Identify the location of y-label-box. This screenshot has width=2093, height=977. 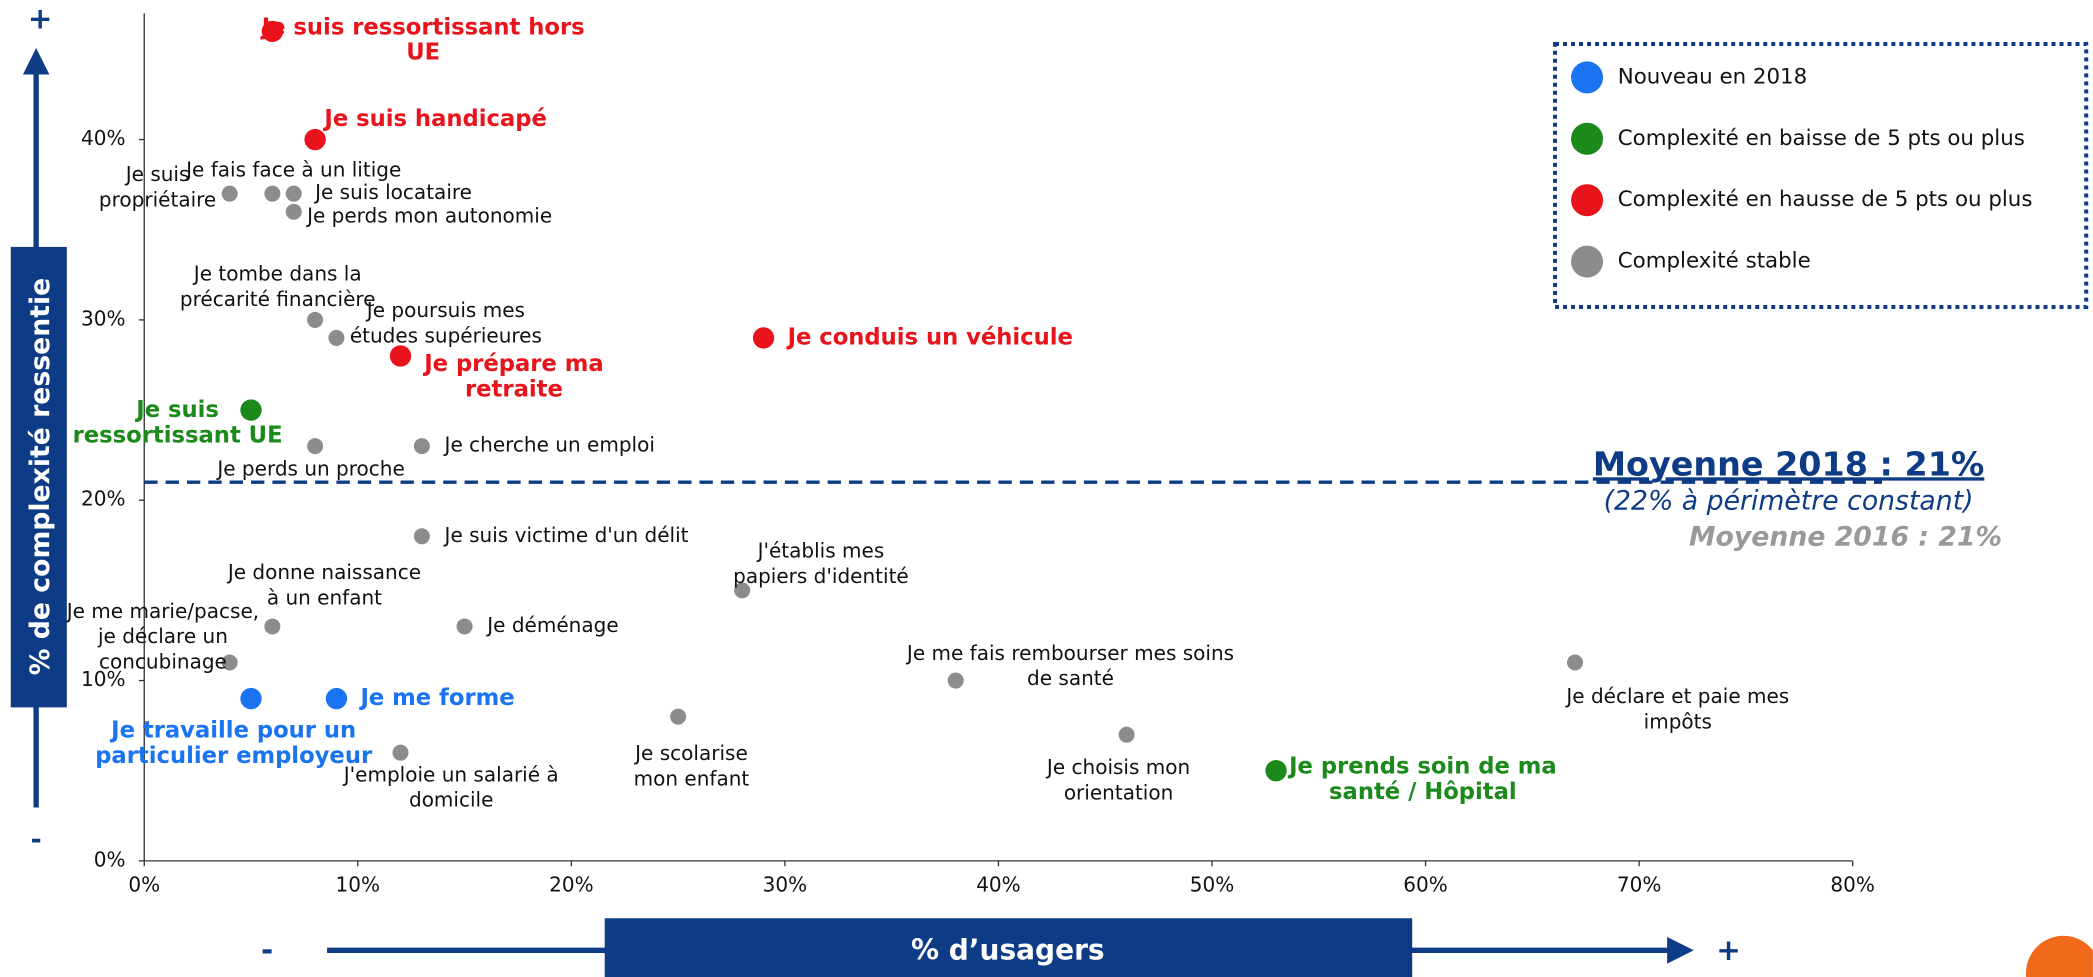
(38, 477).